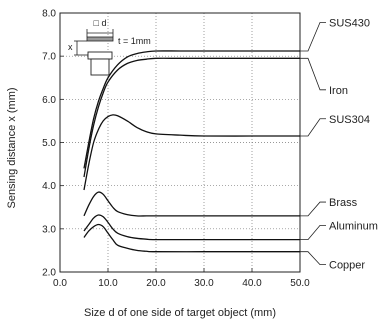 This screenshot has width=390, height=326. Describe the element at coordinates (347, 266) in the screenshot. I see `series-label-copper: Copper` at that location.